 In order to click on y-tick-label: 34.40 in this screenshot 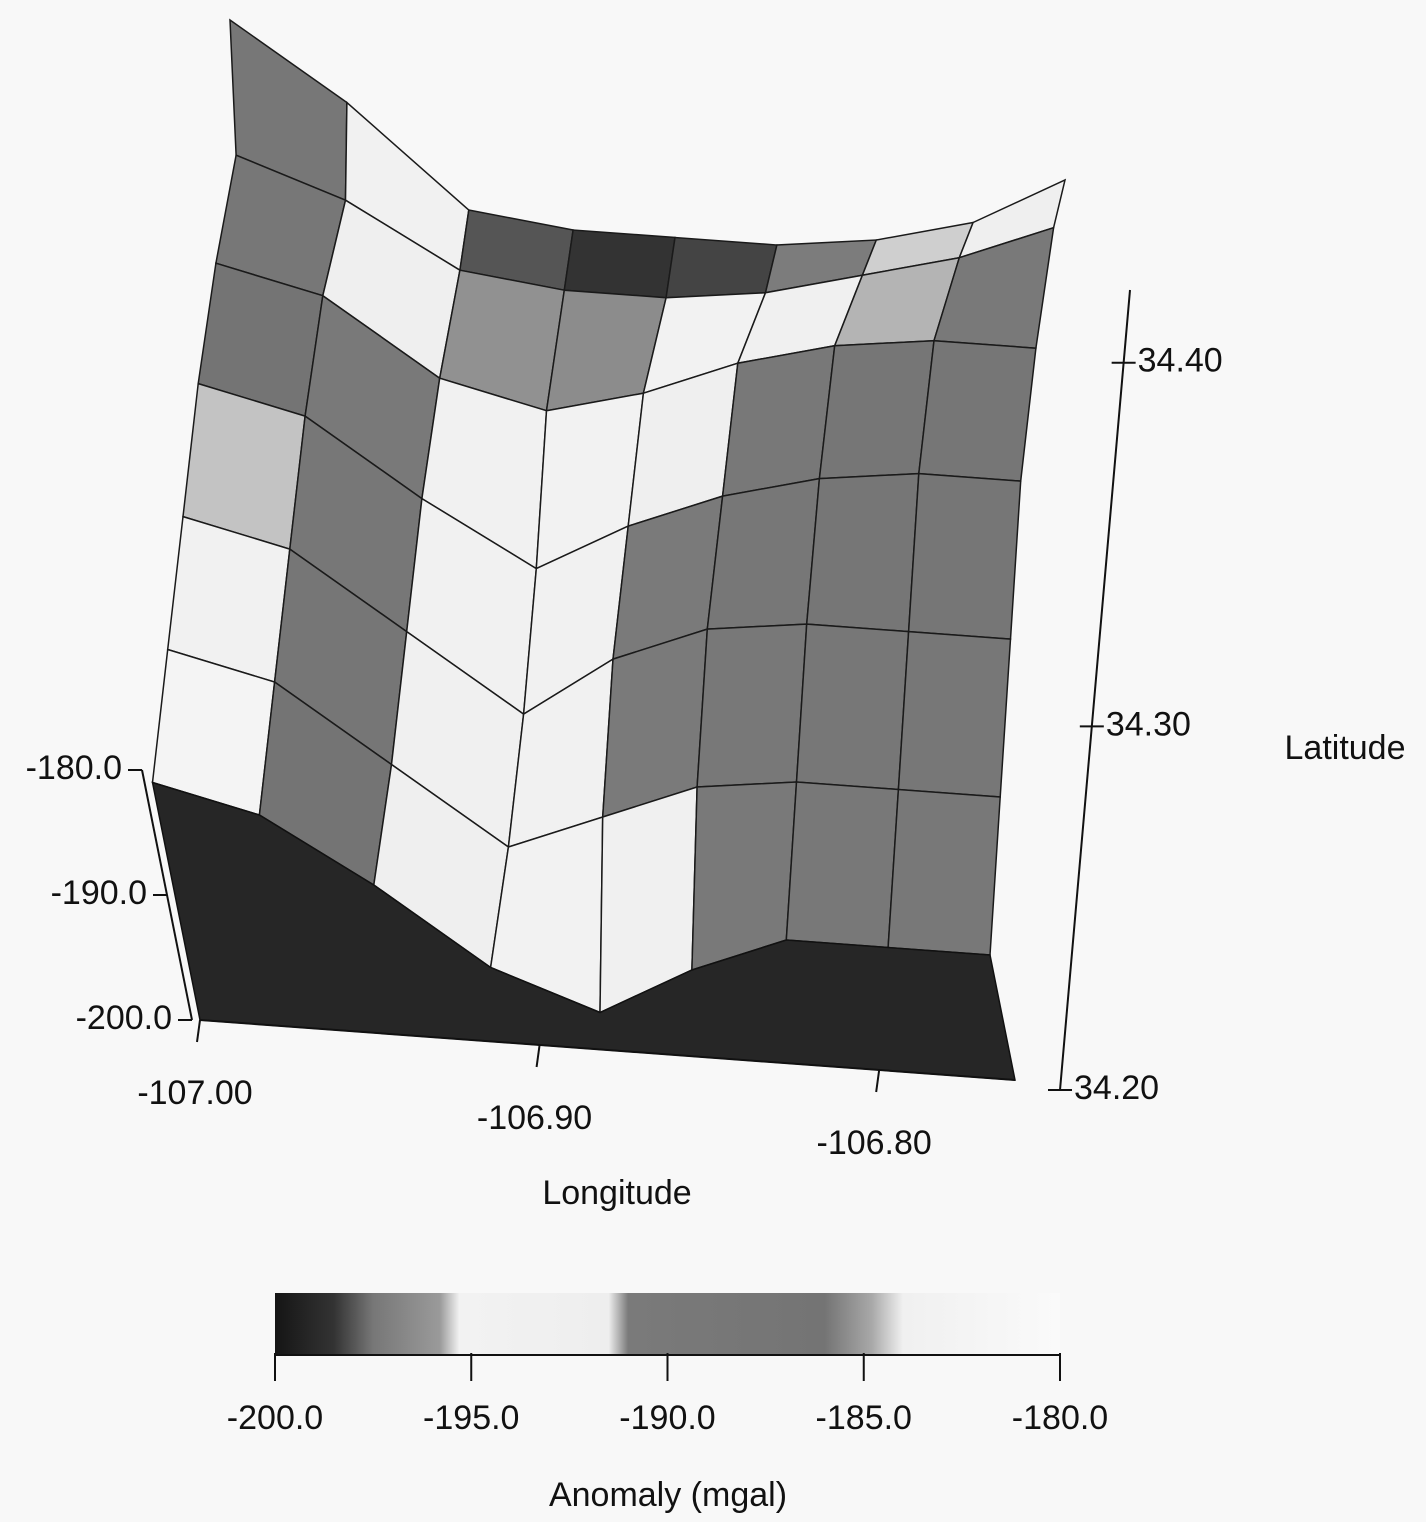, I will do `click(1180, 361)`.